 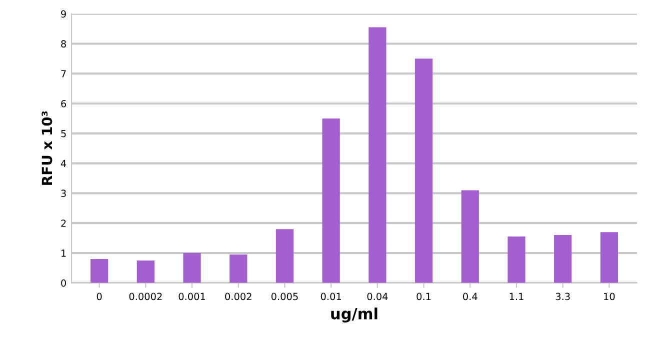 I want to click on y-tick-label: 4, so click(x=63, y=163).